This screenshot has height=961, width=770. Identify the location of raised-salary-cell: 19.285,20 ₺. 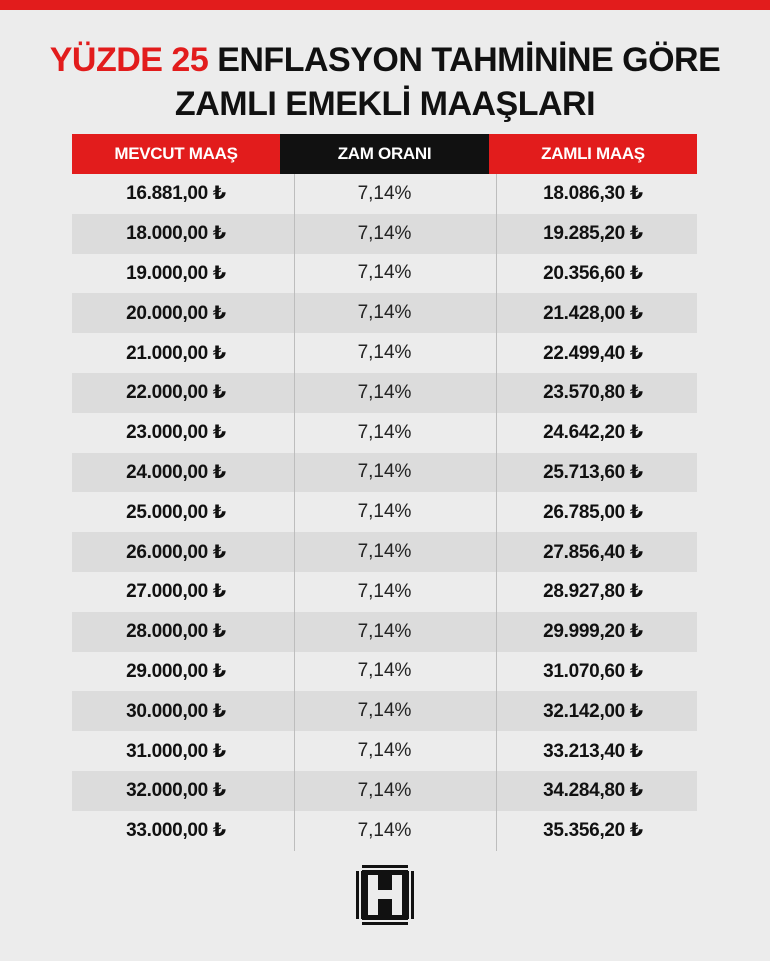
(593, 234).